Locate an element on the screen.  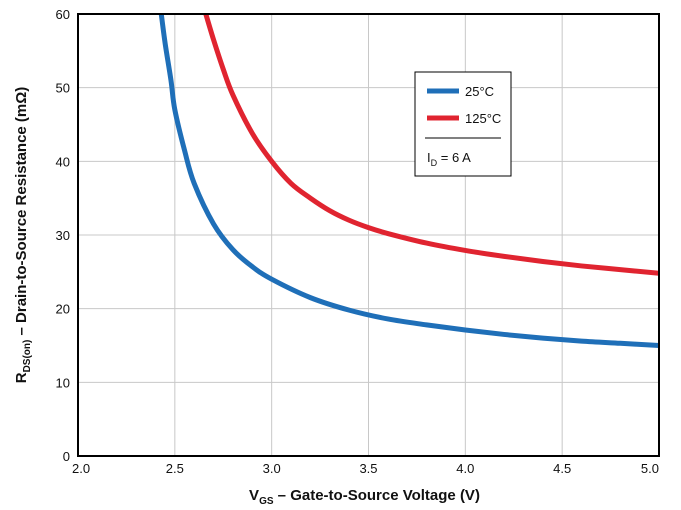
x-tick-labels: 2.0 2.5 3.0 3.5 4.0 4.5 5.0 is located at coordinates (365, 468).